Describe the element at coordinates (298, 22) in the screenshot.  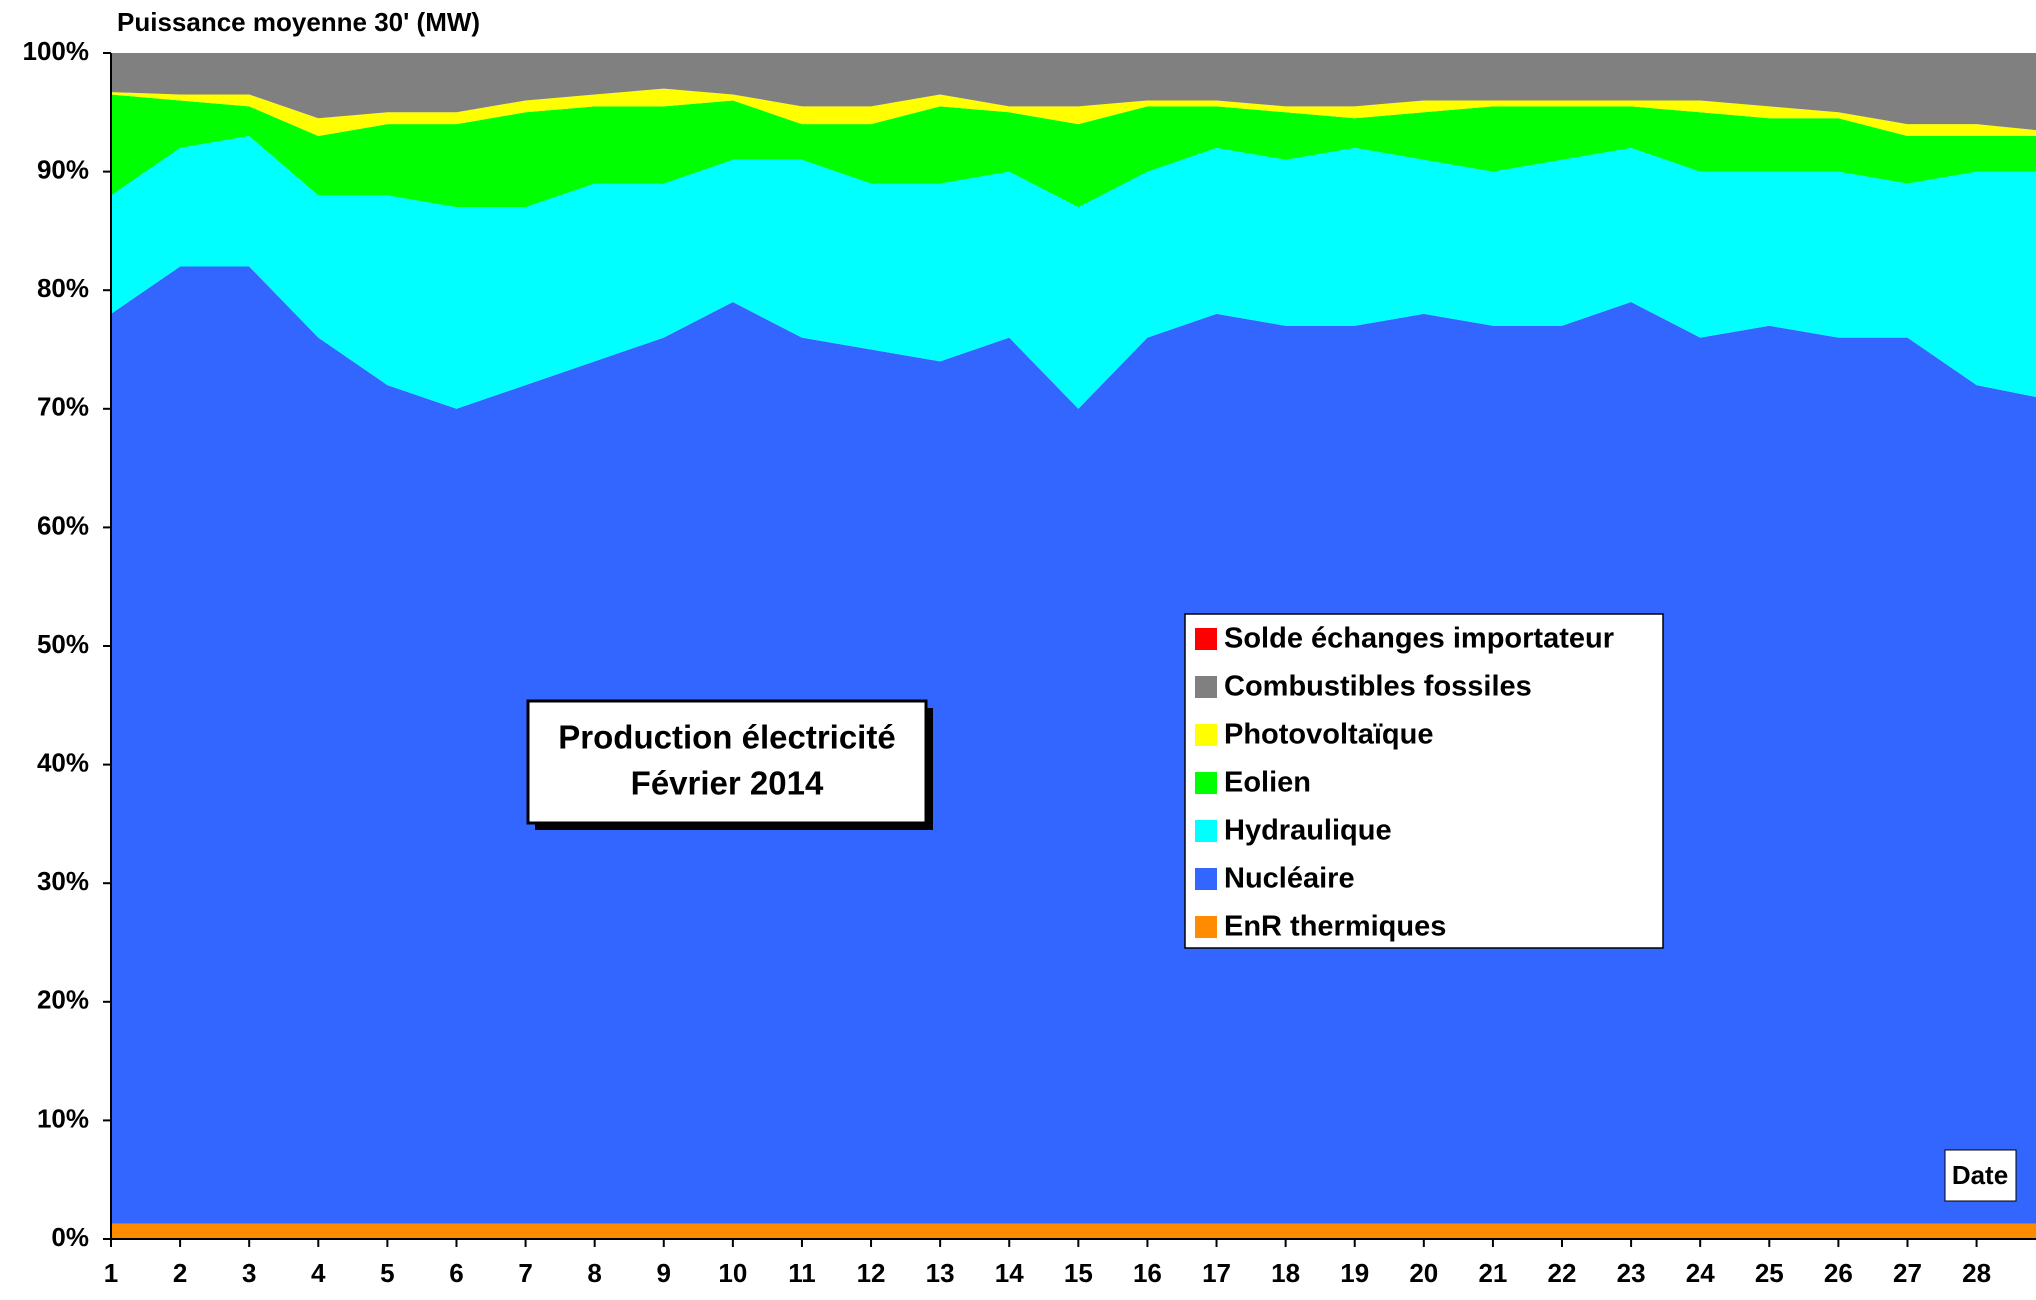
I see `y-axis-label: Puissance moyenne 30' (MW)` at that location.